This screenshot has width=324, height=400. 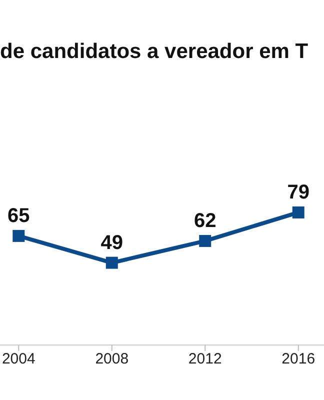 I want to click on chart-title: de candidatos a vereador em T, so click(x=154, y=52).